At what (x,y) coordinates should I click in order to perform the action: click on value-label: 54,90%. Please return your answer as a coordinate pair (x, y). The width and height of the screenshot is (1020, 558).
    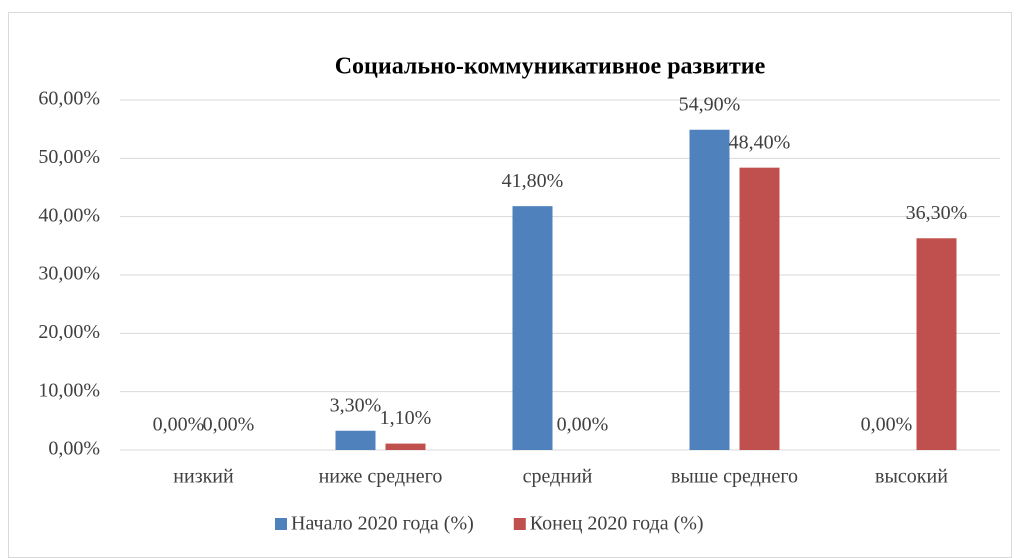
    Looking at the image, I should click on (710, 104).